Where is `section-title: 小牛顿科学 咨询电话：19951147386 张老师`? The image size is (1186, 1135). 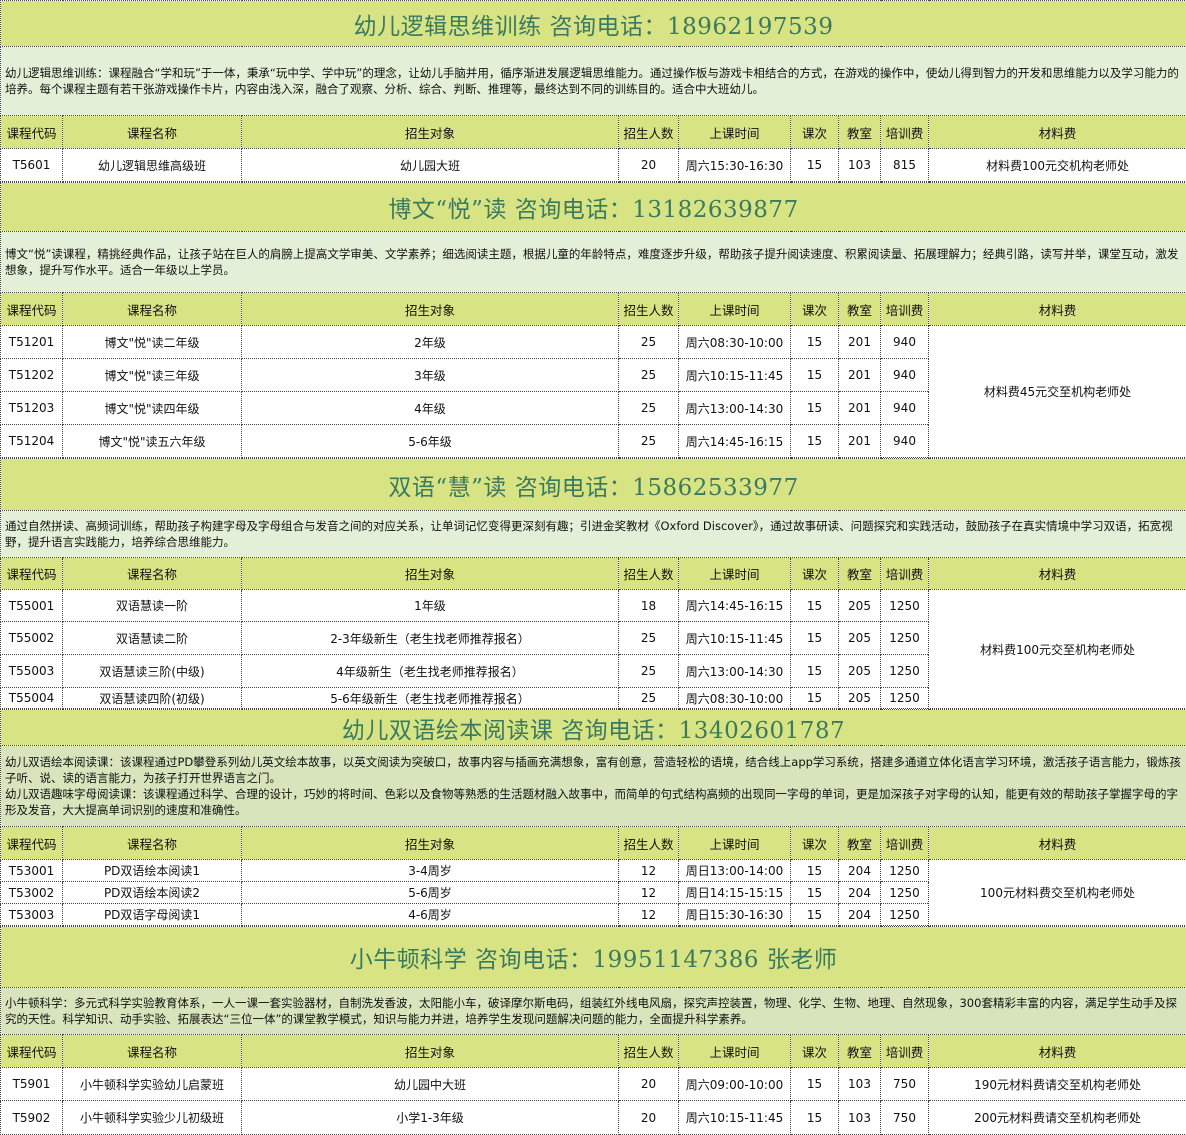
section-title: 小牛顿科学 咨询电话：19951147386 张老师 is located at coordinates (593, 957).